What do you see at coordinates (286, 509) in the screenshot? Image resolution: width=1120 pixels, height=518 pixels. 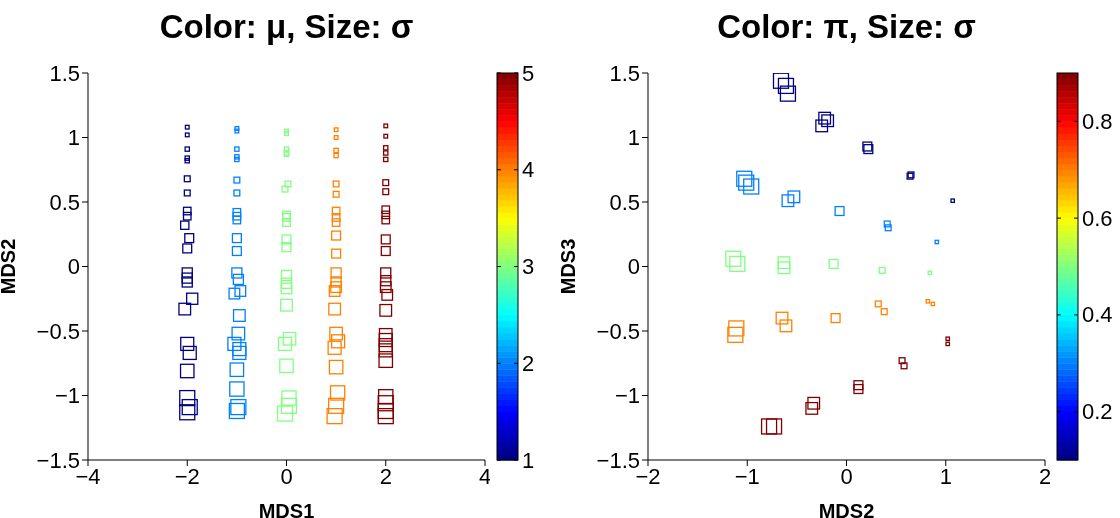 I see `x-axis-title: MDS1` at bounding box center [286, 509].